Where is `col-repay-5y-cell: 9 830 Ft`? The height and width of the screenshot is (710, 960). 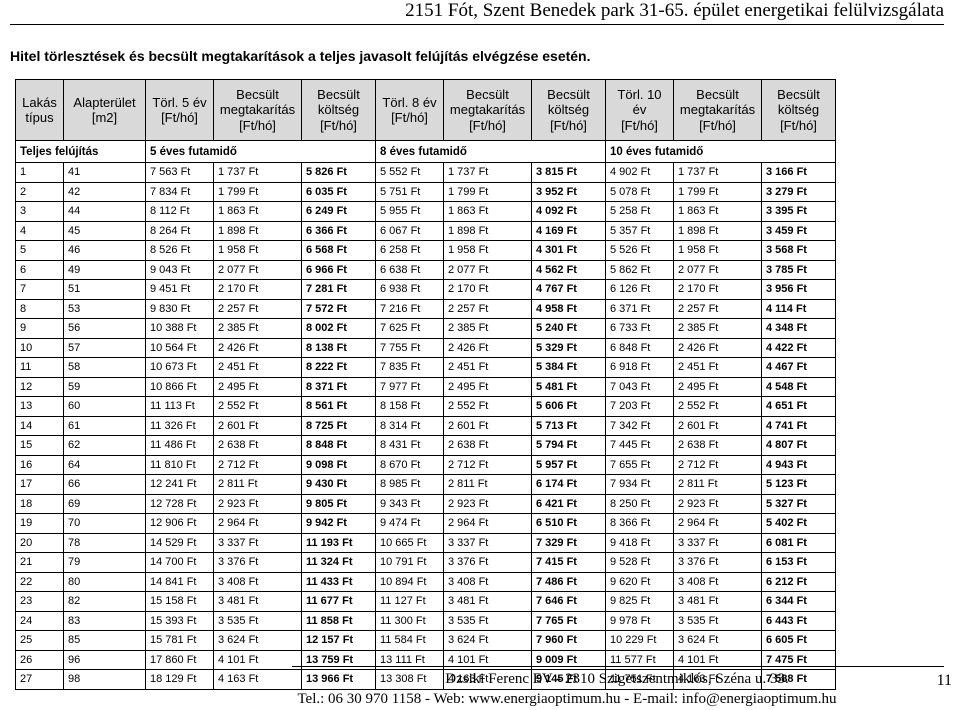
col-repay-5y-cell: 9 830 Ft is located at coordinates (179, 308).